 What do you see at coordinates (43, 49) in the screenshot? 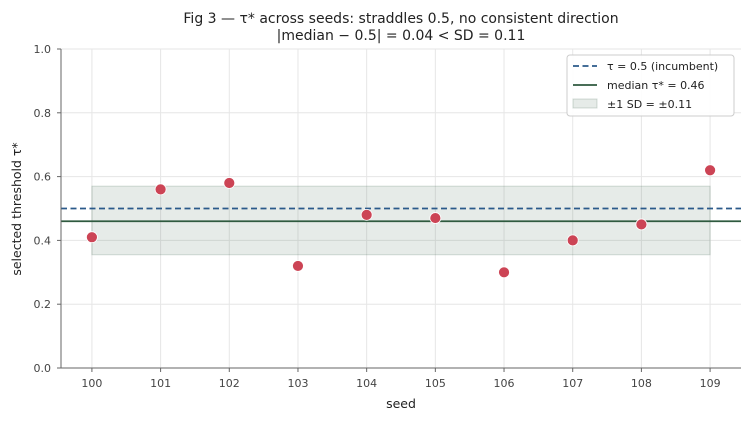
I see `y-tick-label-1.0: 1.0` at bounding box center [43, 49].